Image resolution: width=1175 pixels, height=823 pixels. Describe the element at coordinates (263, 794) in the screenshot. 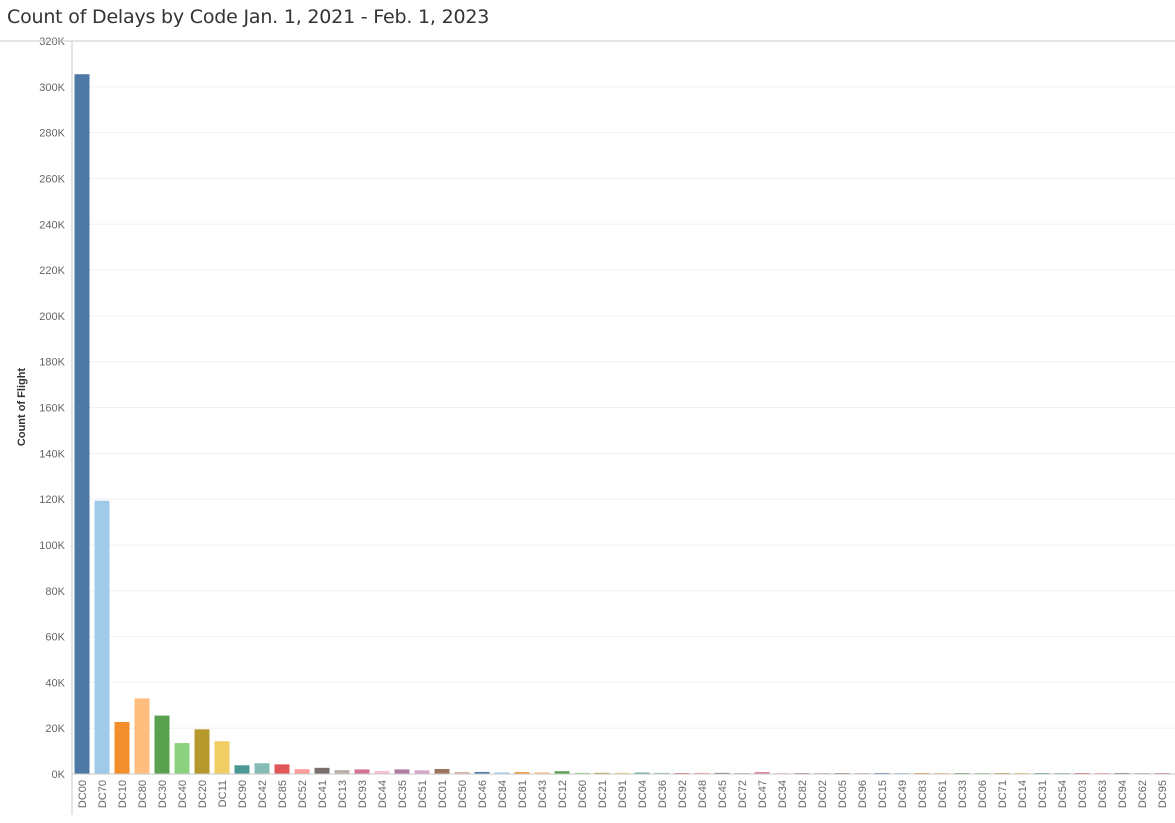

I see `x-tick-label: DC42` at that location.